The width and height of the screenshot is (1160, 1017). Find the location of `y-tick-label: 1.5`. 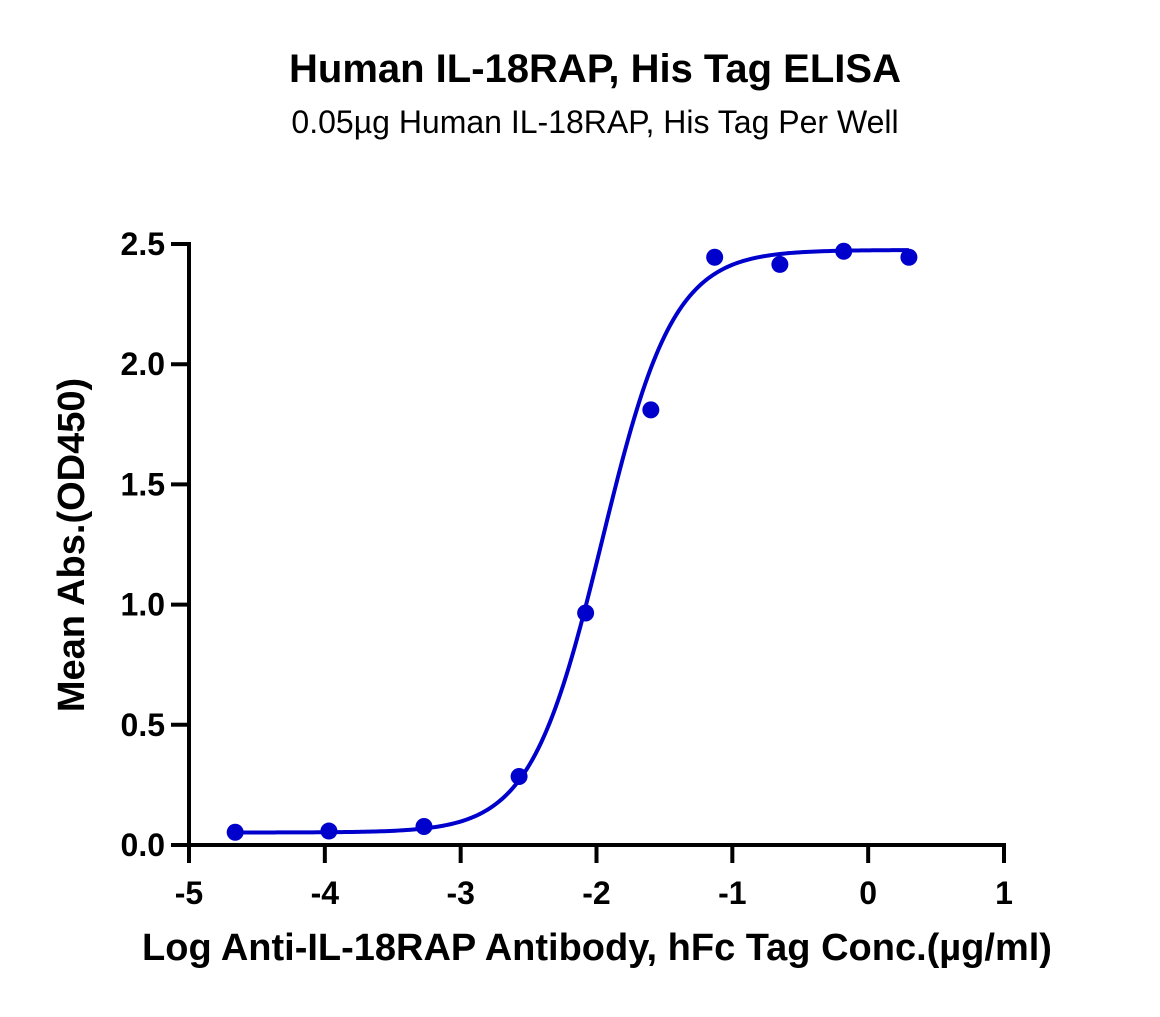

y-tick-label: 1.5 is located at coordinates (143, 484).